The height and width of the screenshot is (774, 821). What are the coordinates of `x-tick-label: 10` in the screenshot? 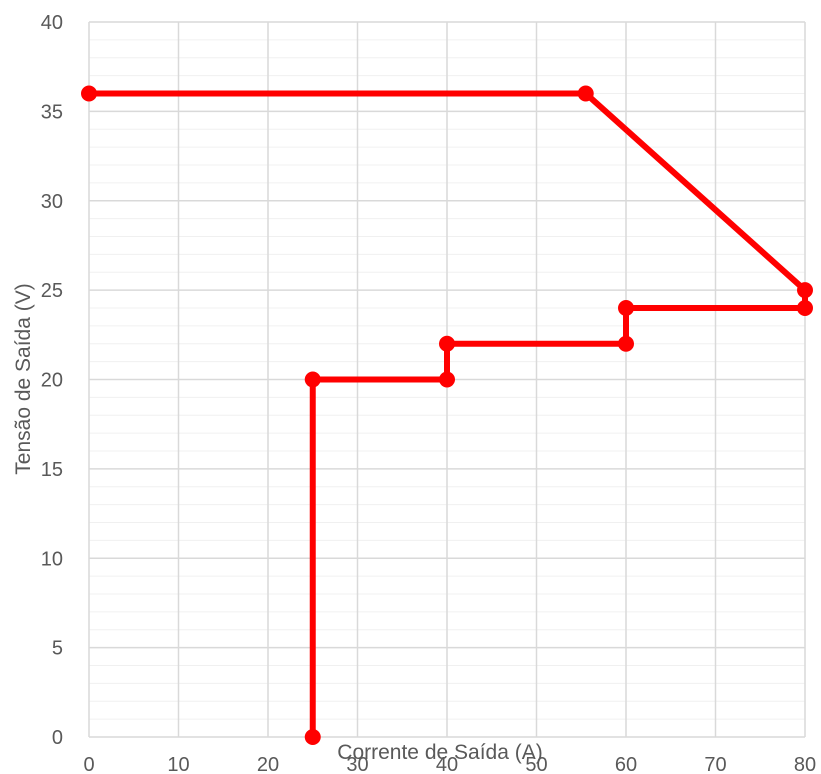 It's located at (178, 764).